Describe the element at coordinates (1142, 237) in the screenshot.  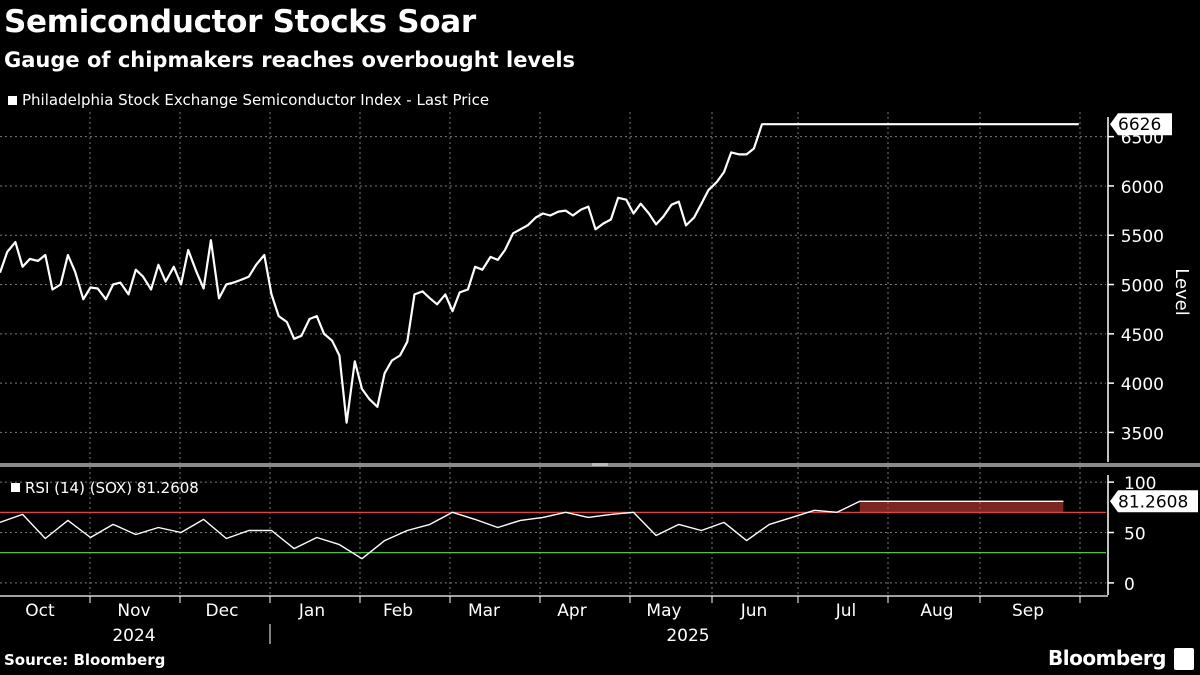
I see `price-tick-label: 5500` at that location.